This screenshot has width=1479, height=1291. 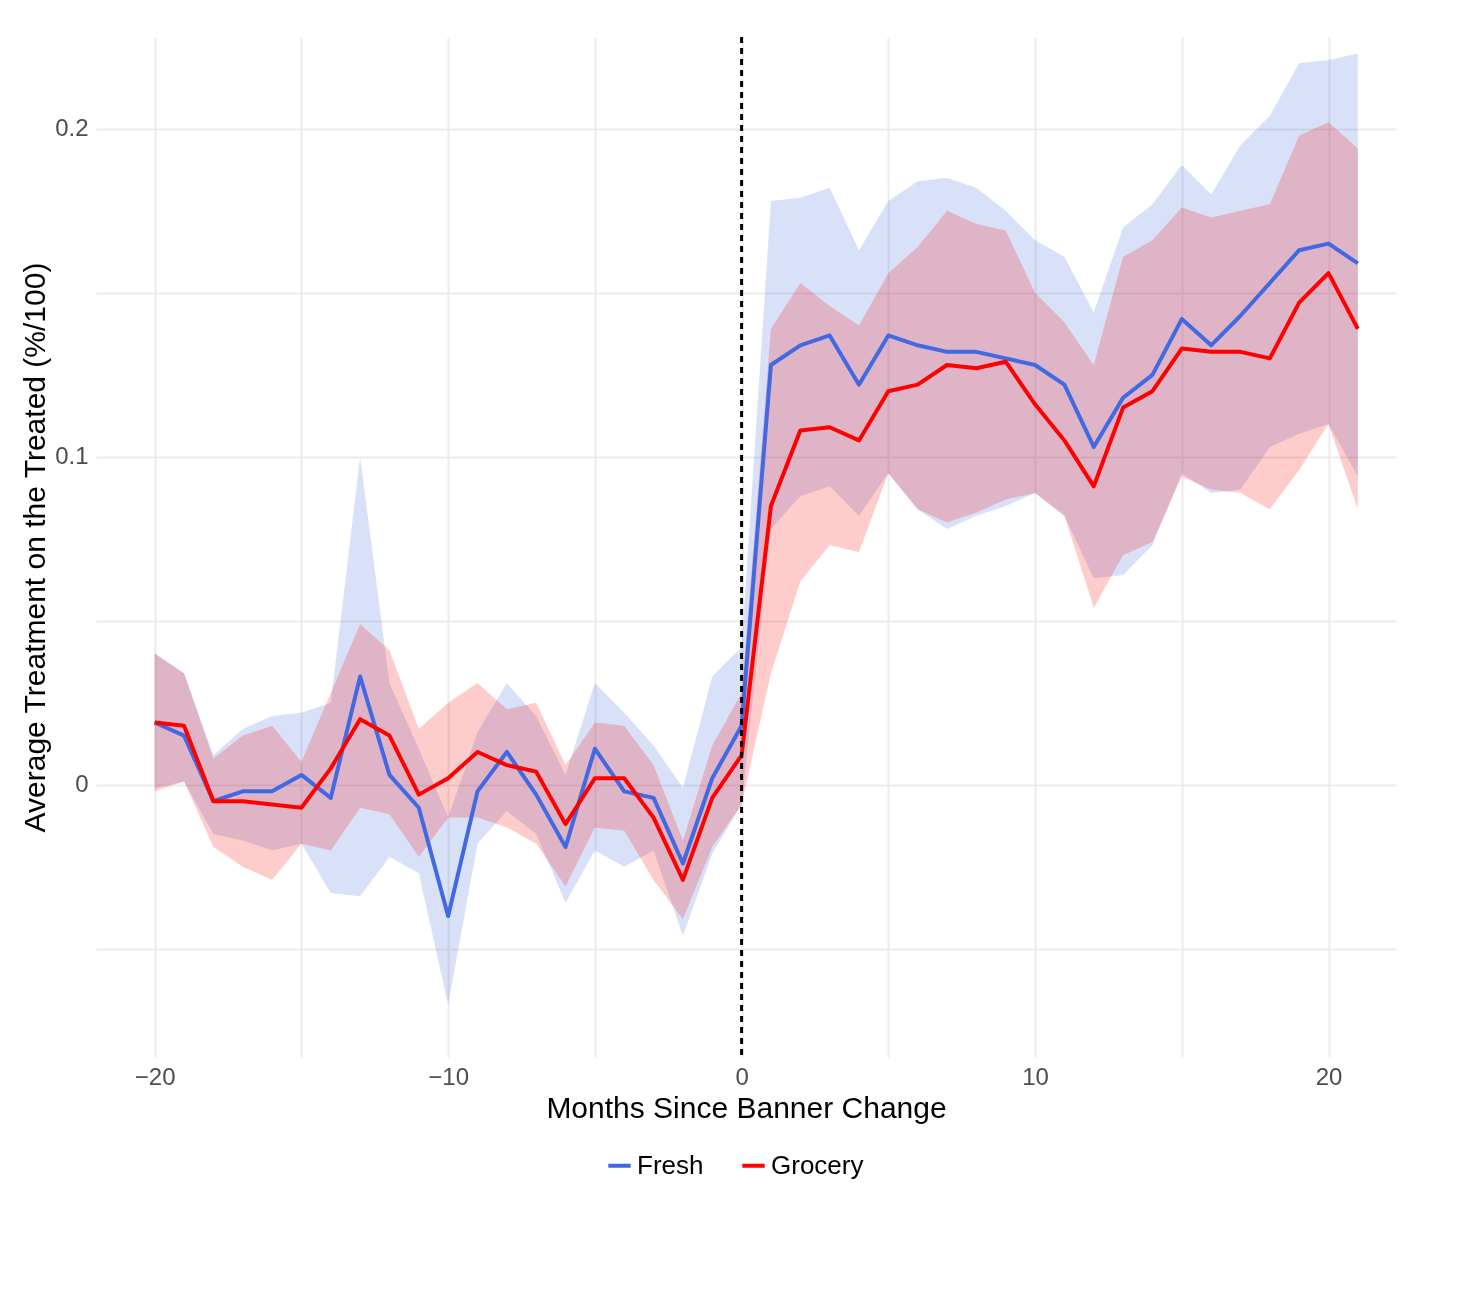 I want to click on legend-label: Fresh, so click(x=670, y=1164).